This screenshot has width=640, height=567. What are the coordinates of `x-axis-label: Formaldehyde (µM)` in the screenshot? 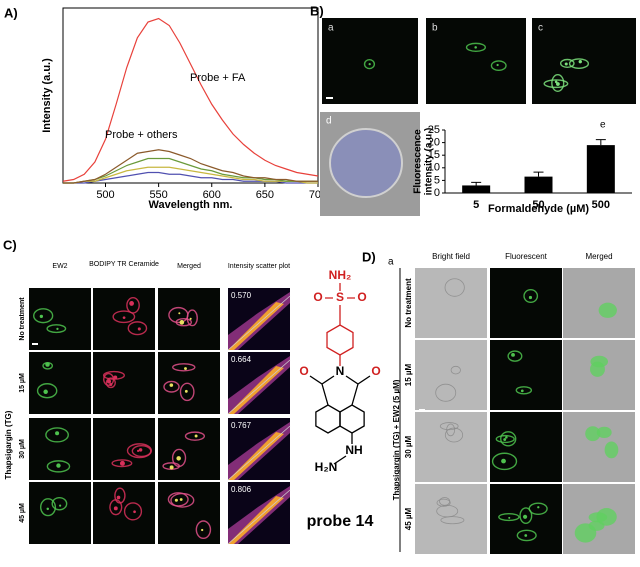 It's located at (538, 209).